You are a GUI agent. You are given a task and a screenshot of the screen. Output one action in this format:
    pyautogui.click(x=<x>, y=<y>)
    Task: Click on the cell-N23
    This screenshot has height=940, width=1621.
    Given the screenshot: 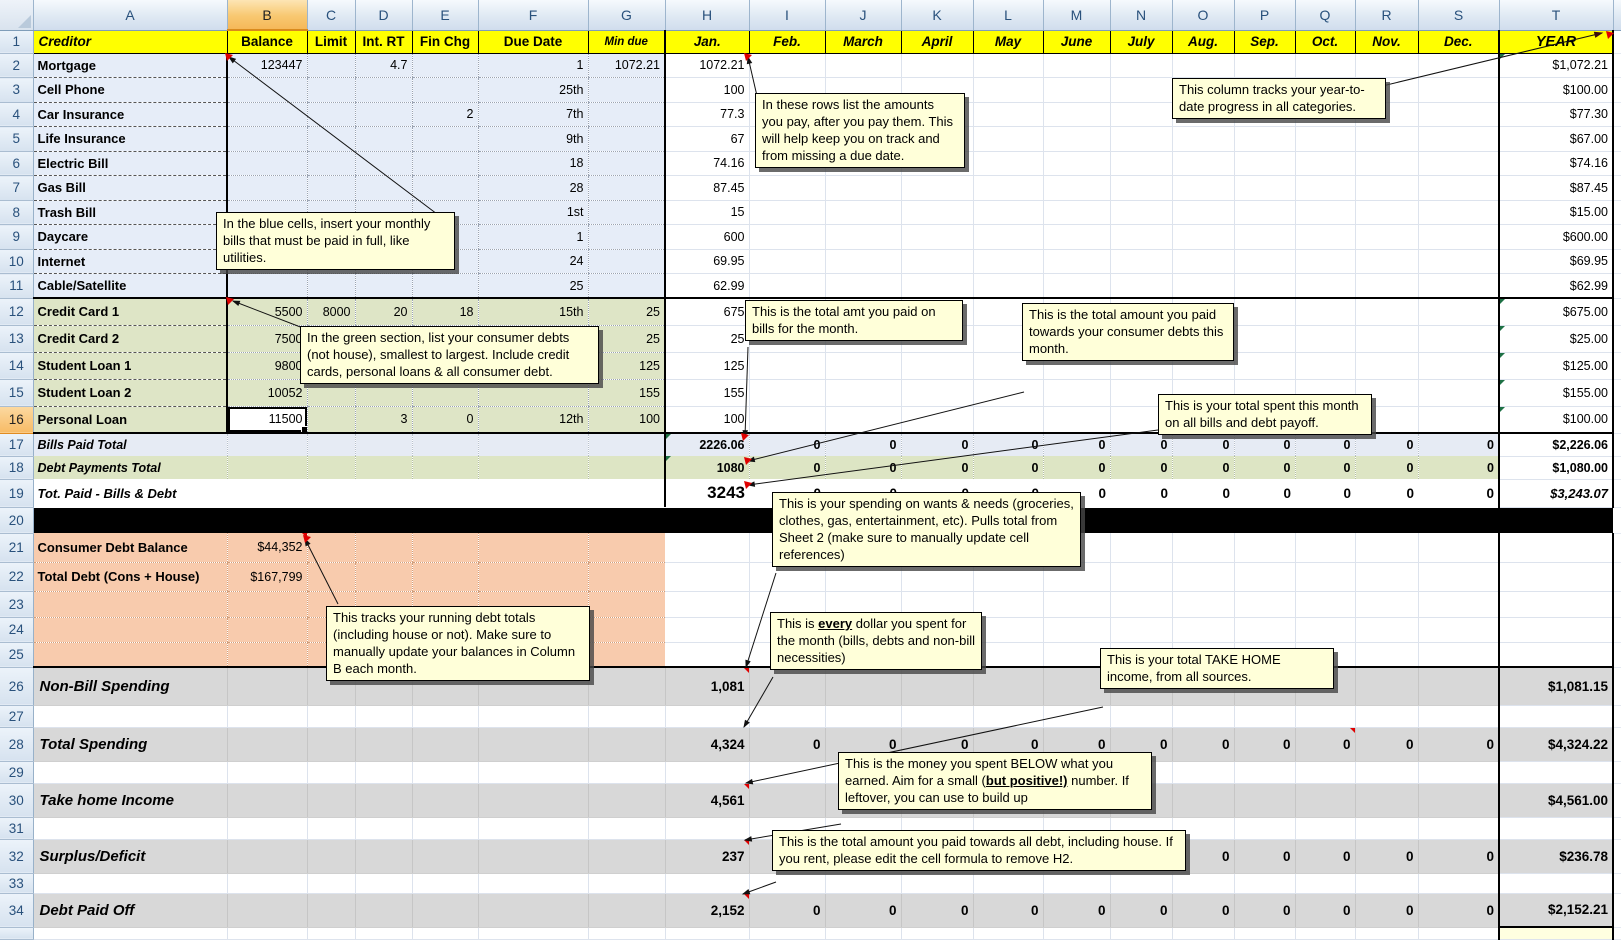 What is the action you would take?
    pyautogui.click(x=1141, y=604)
    